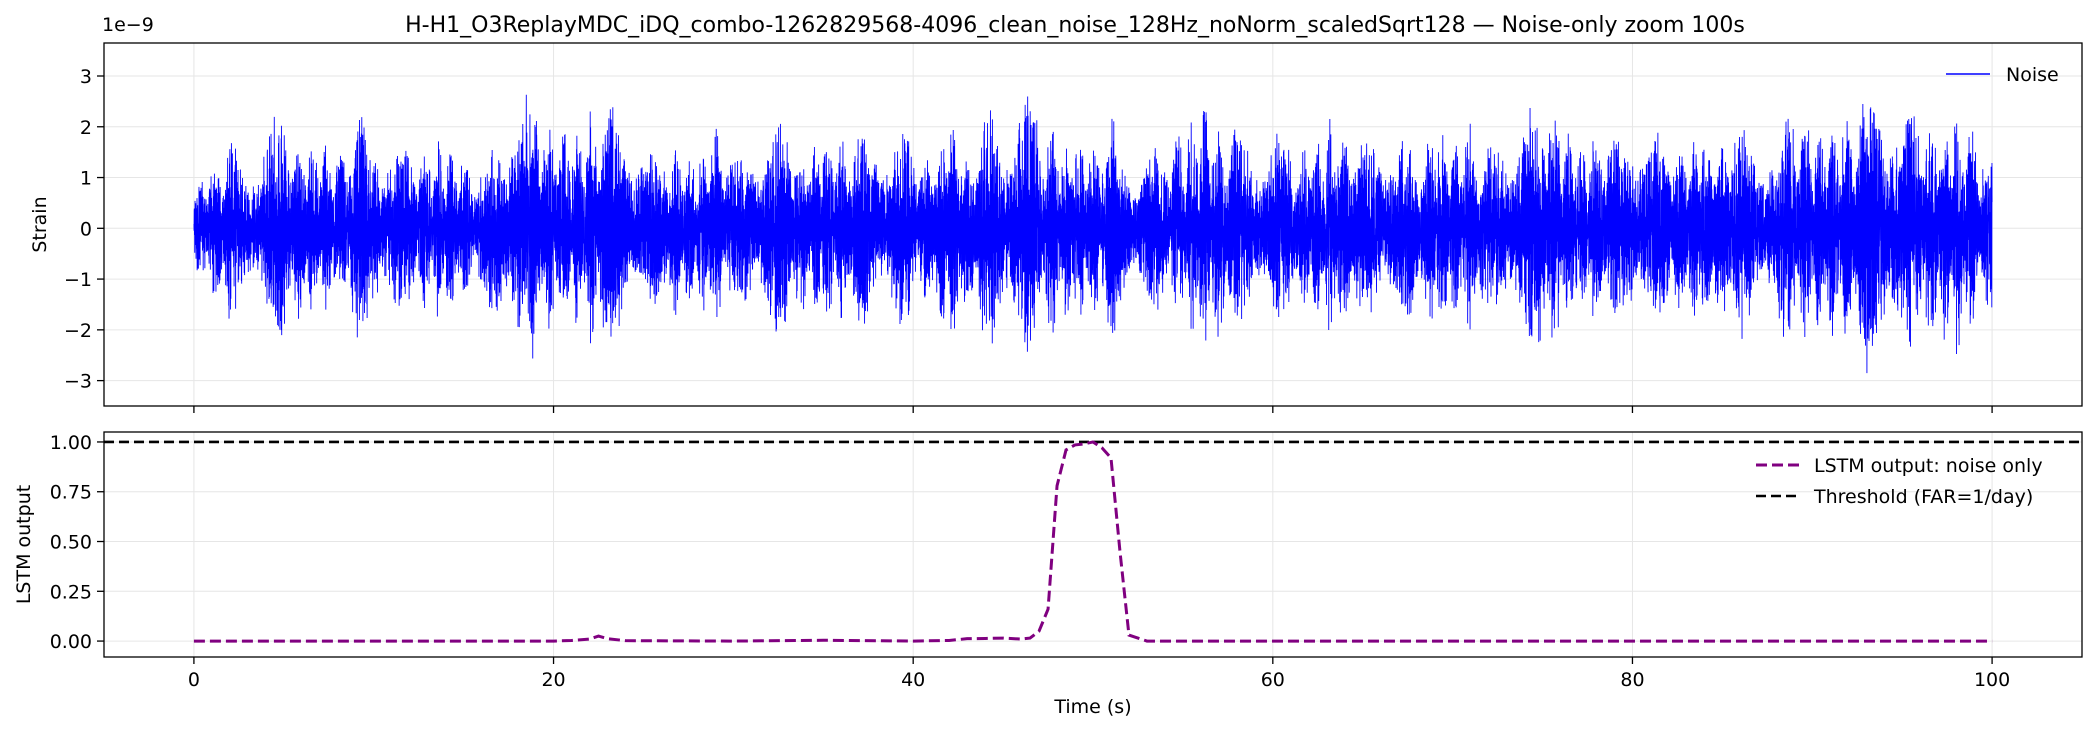 The width and height of the screenshot is (2097, 733). Describe the element at coordinates (553, 680) in the screenshot. I see `x-tick-label: 20` at that location.